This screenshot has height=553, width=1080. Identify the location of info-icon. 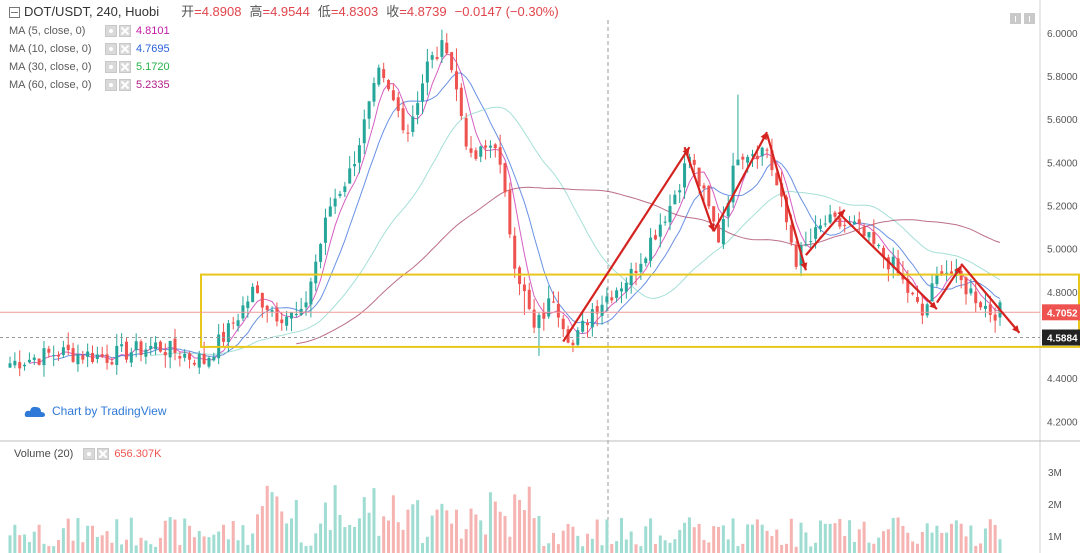
(1015, 18).